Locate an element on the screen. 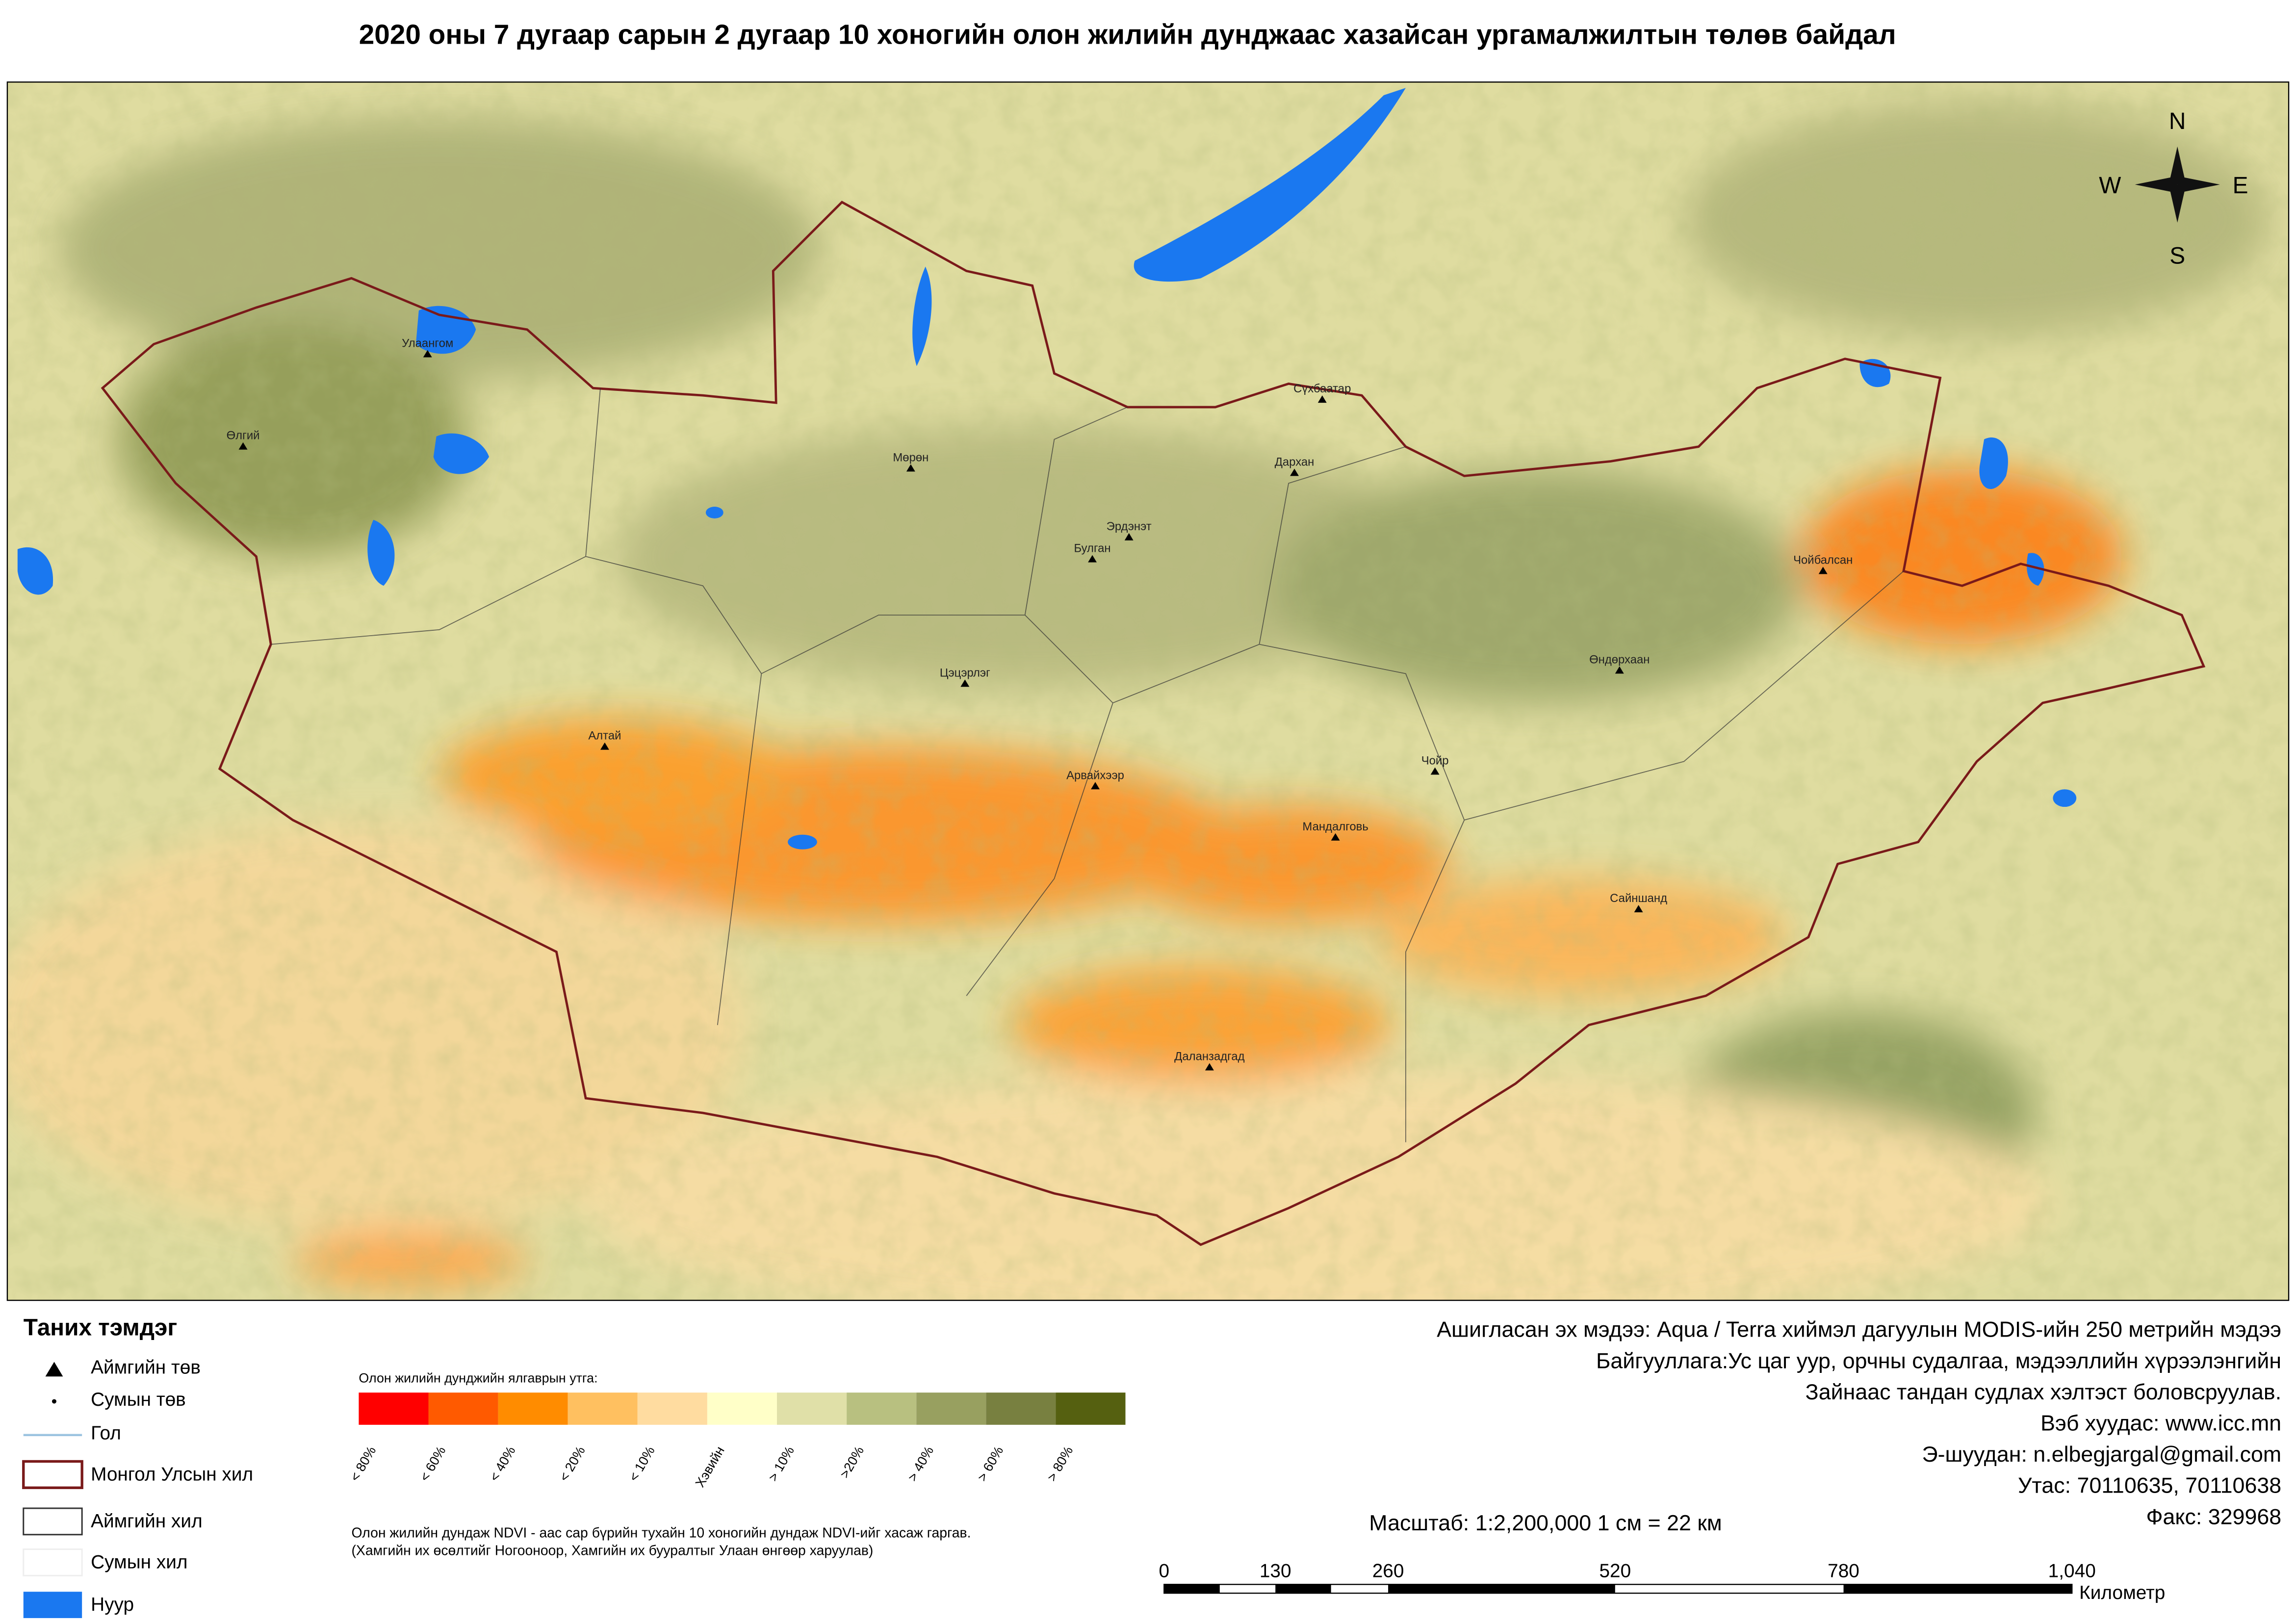  info-line: Э-шуудан: n.elbegjargal@gmail.com is located at coordinates (2102, 1454).